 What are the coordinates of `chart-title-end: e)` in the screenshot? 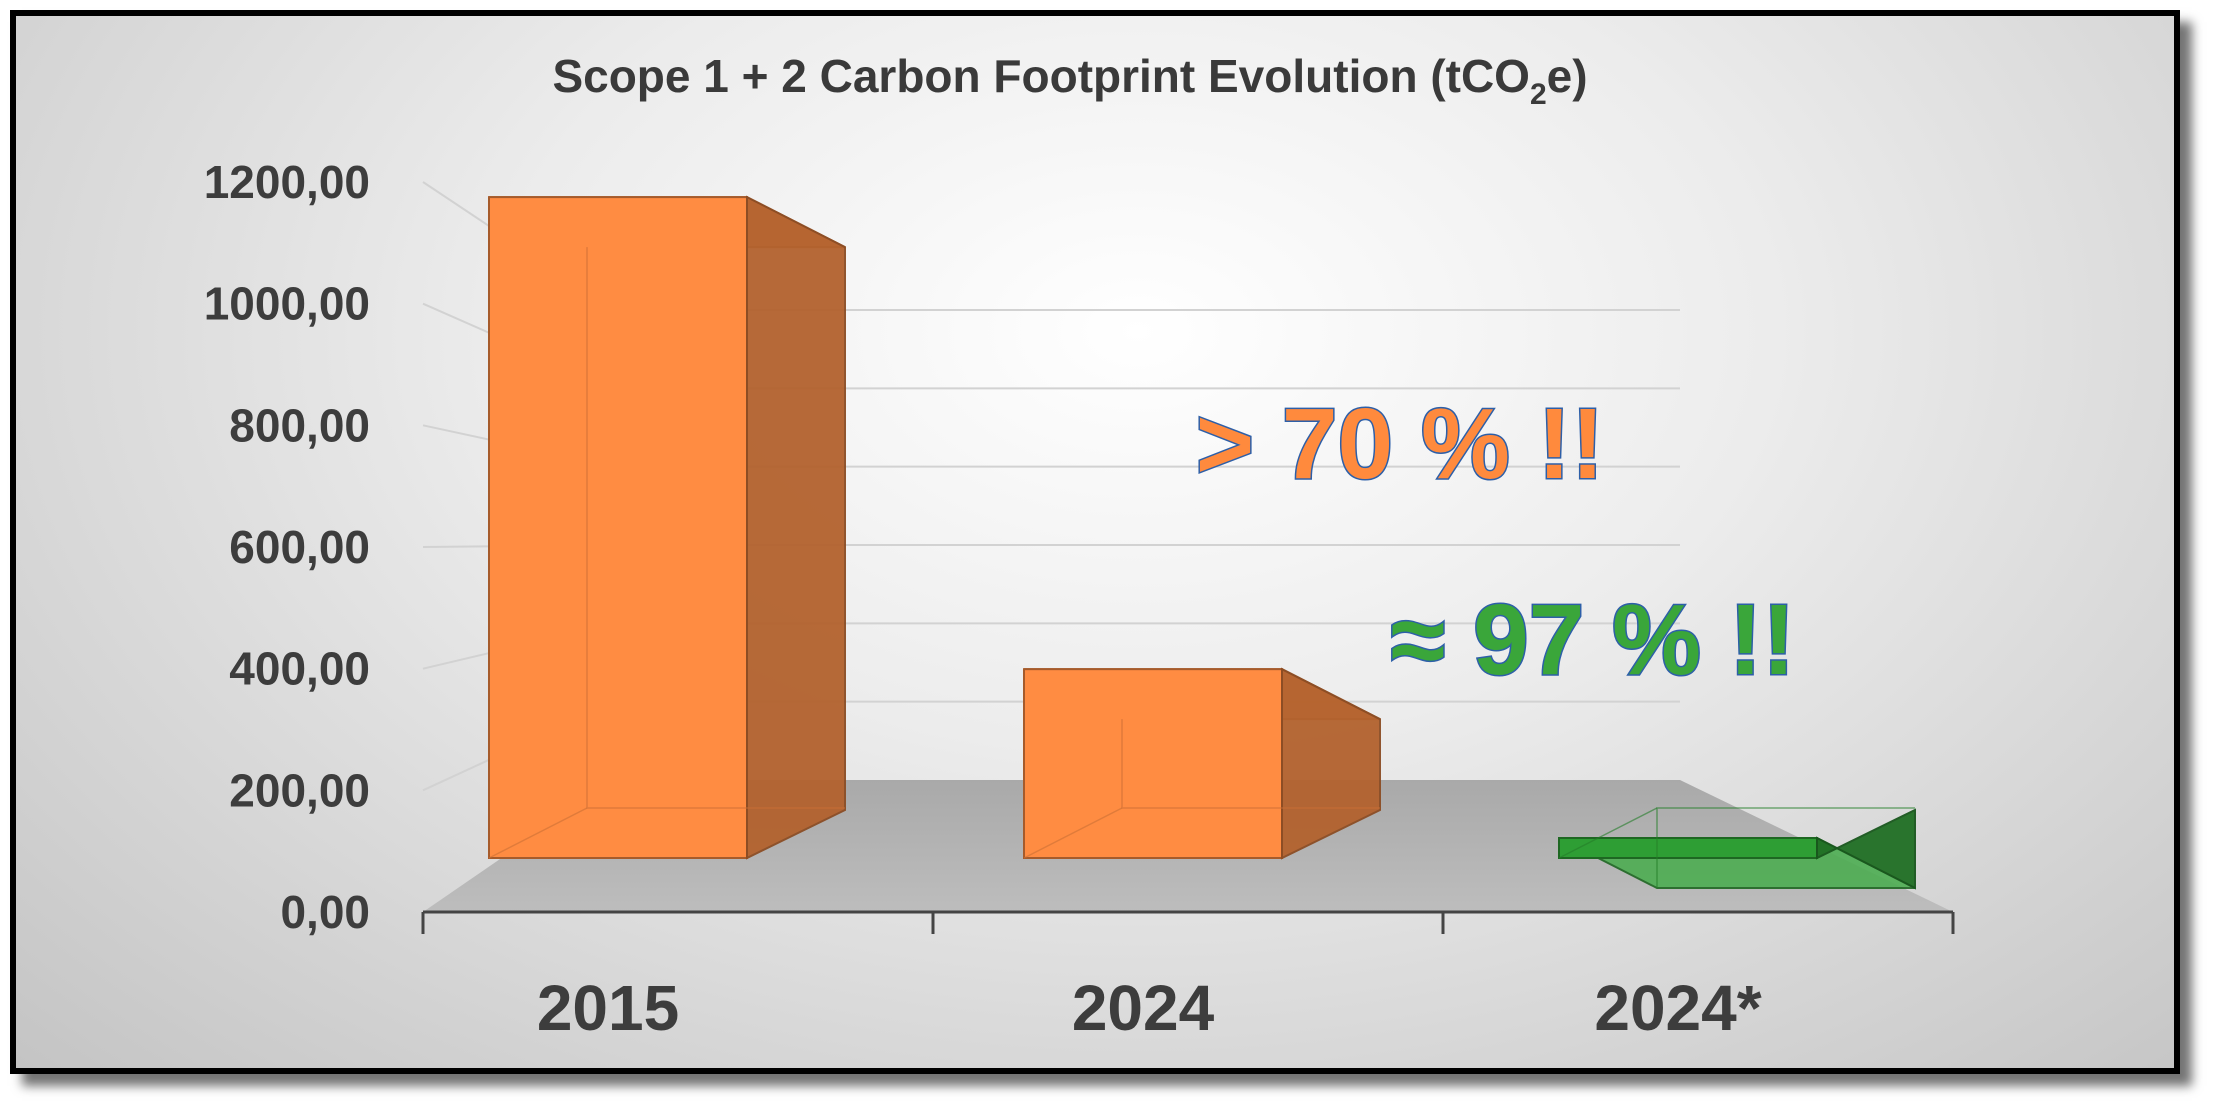 It's located at (1567, 76).